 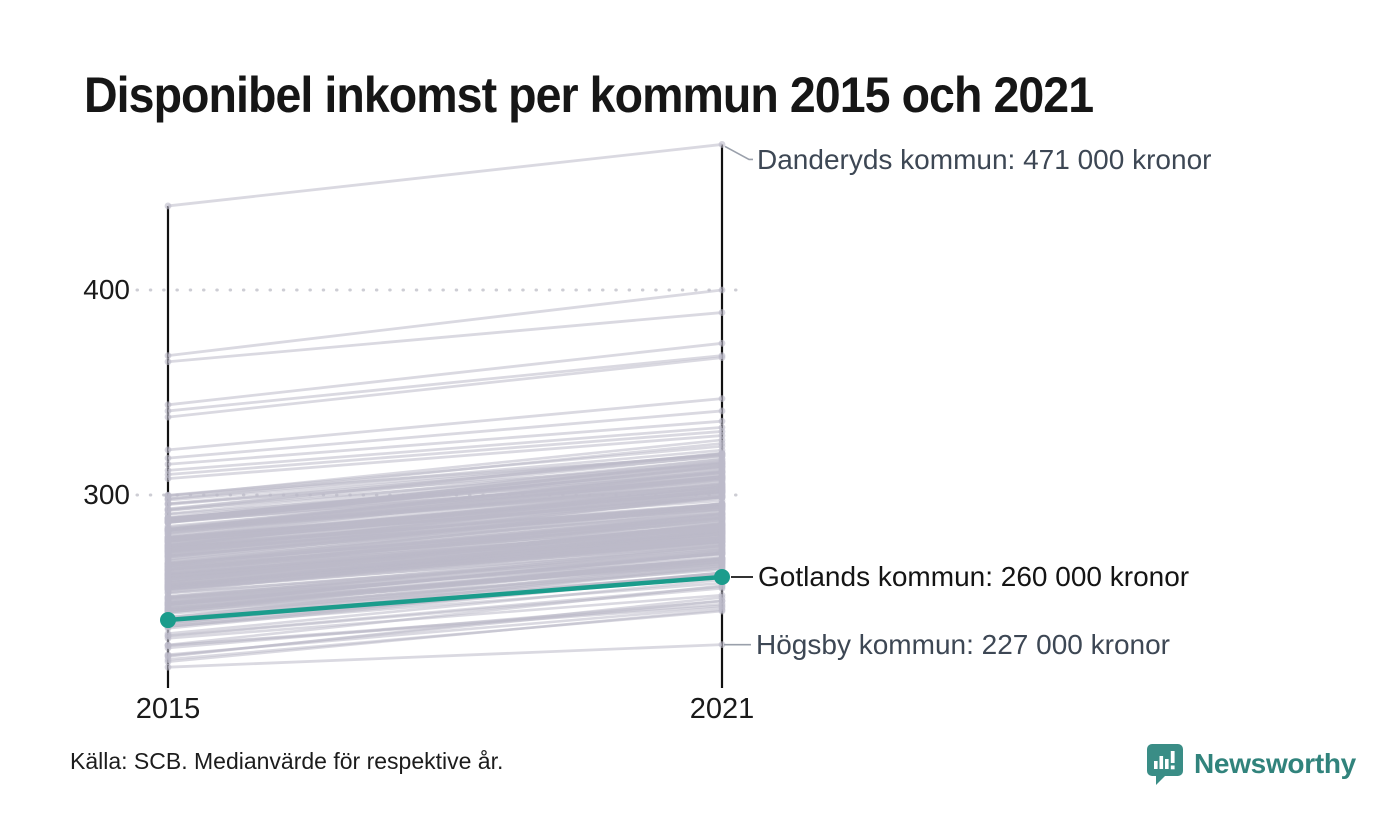 I want to click on annotation-gotland-highlight: Gotlands kommun: 260 000 kronor, so click(x=974, y=576).